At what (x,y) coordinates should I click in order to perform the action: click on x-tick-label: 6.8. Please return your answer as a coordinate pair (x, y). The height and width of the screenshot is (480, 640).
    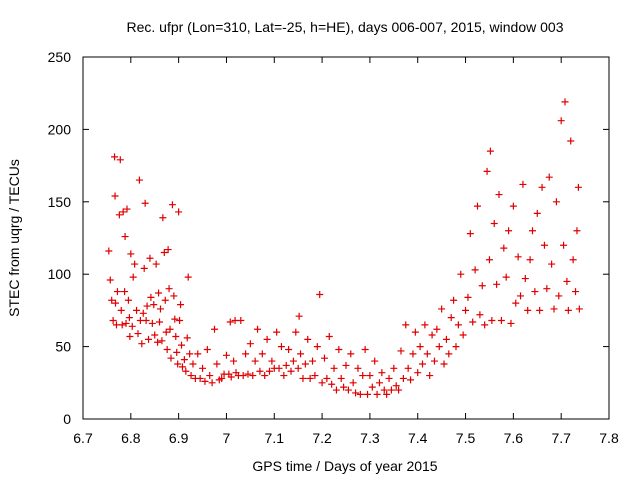
    Looking at the image, I should click on (131, 438).